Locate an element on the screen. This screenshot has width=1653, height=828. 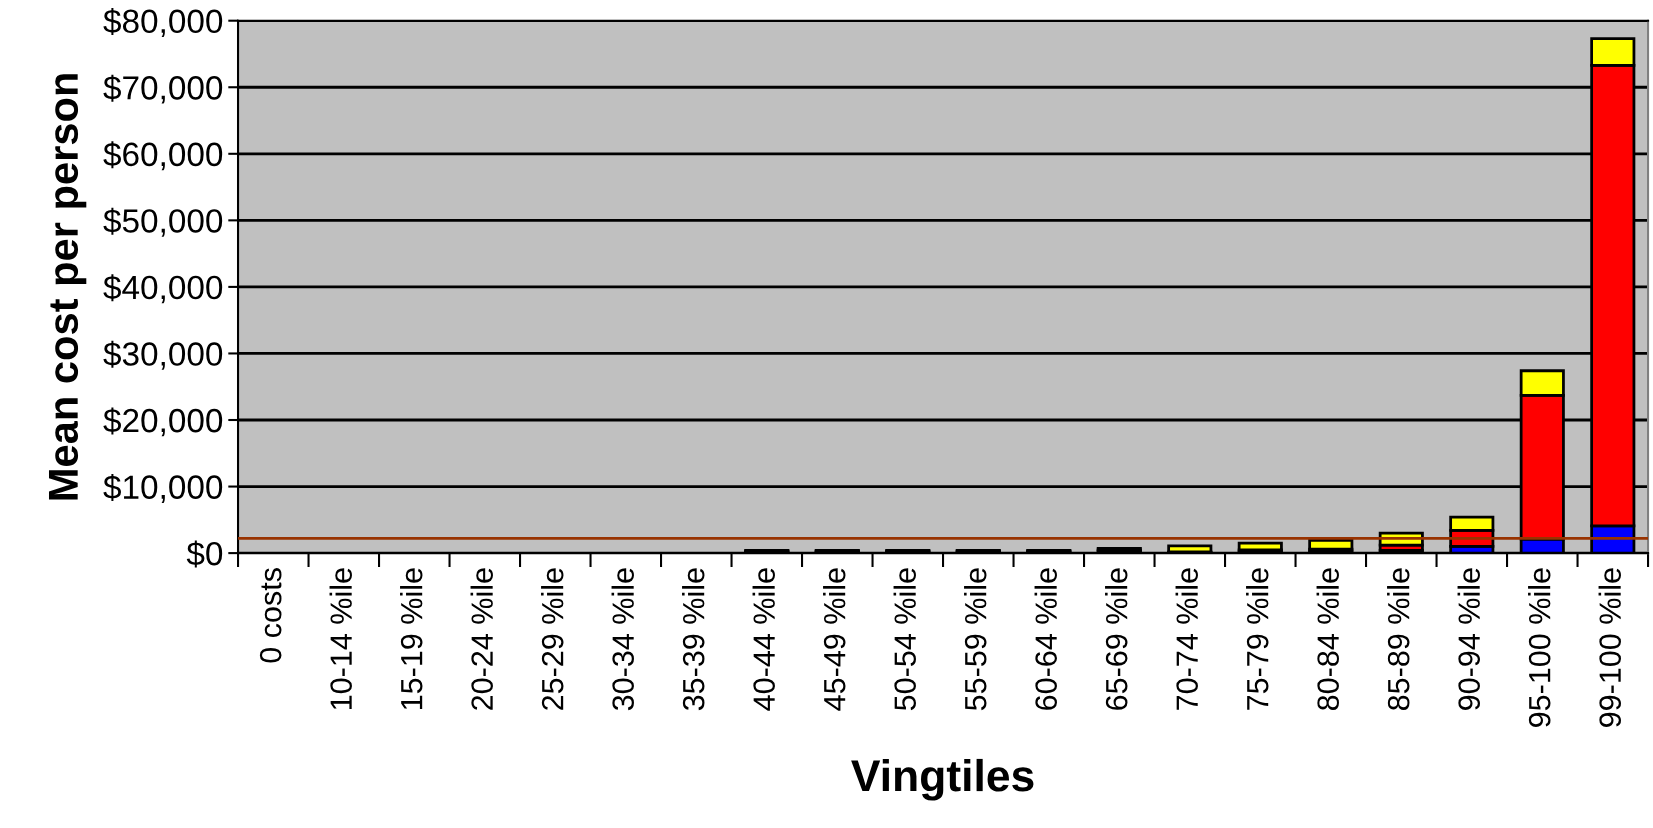
x-tick-label: 30-34 %ile is located at coordinates (622, 639).